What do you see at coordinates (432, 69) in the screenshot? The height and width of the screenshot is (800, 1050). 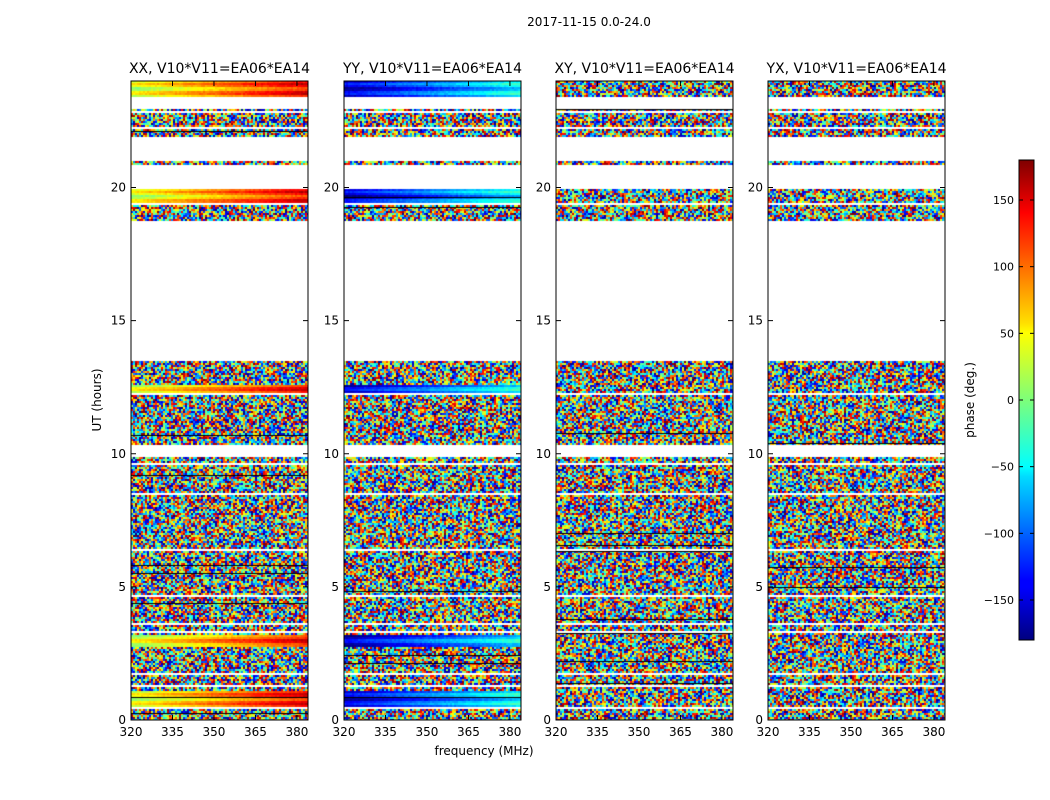 I see `panel-title: YY, V10*V11=EA06*EA14` at bounding box center [432, 69].